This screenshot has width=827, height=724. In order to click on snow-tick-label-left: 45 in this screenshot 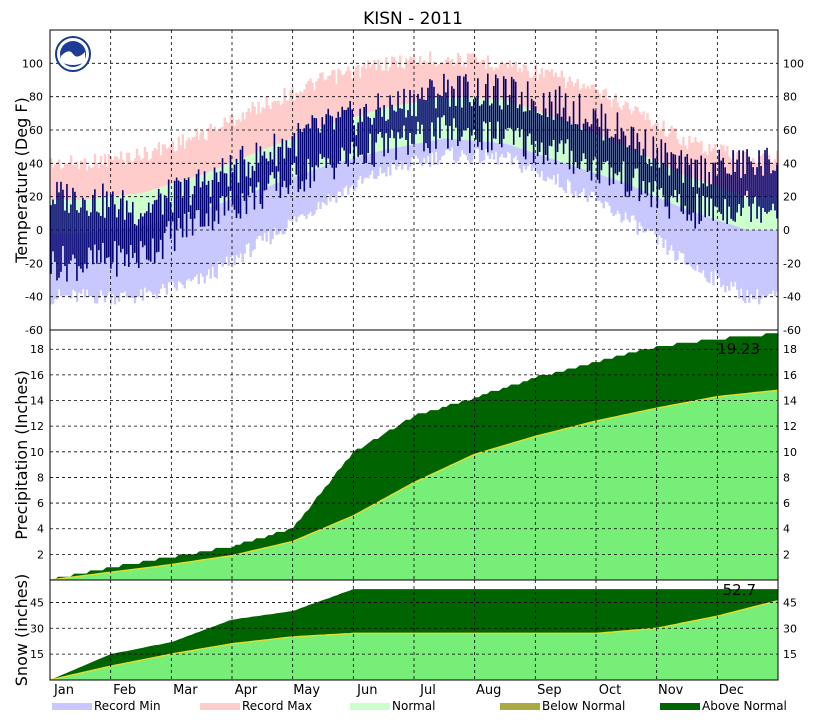, I will do `click(37, 602)`.